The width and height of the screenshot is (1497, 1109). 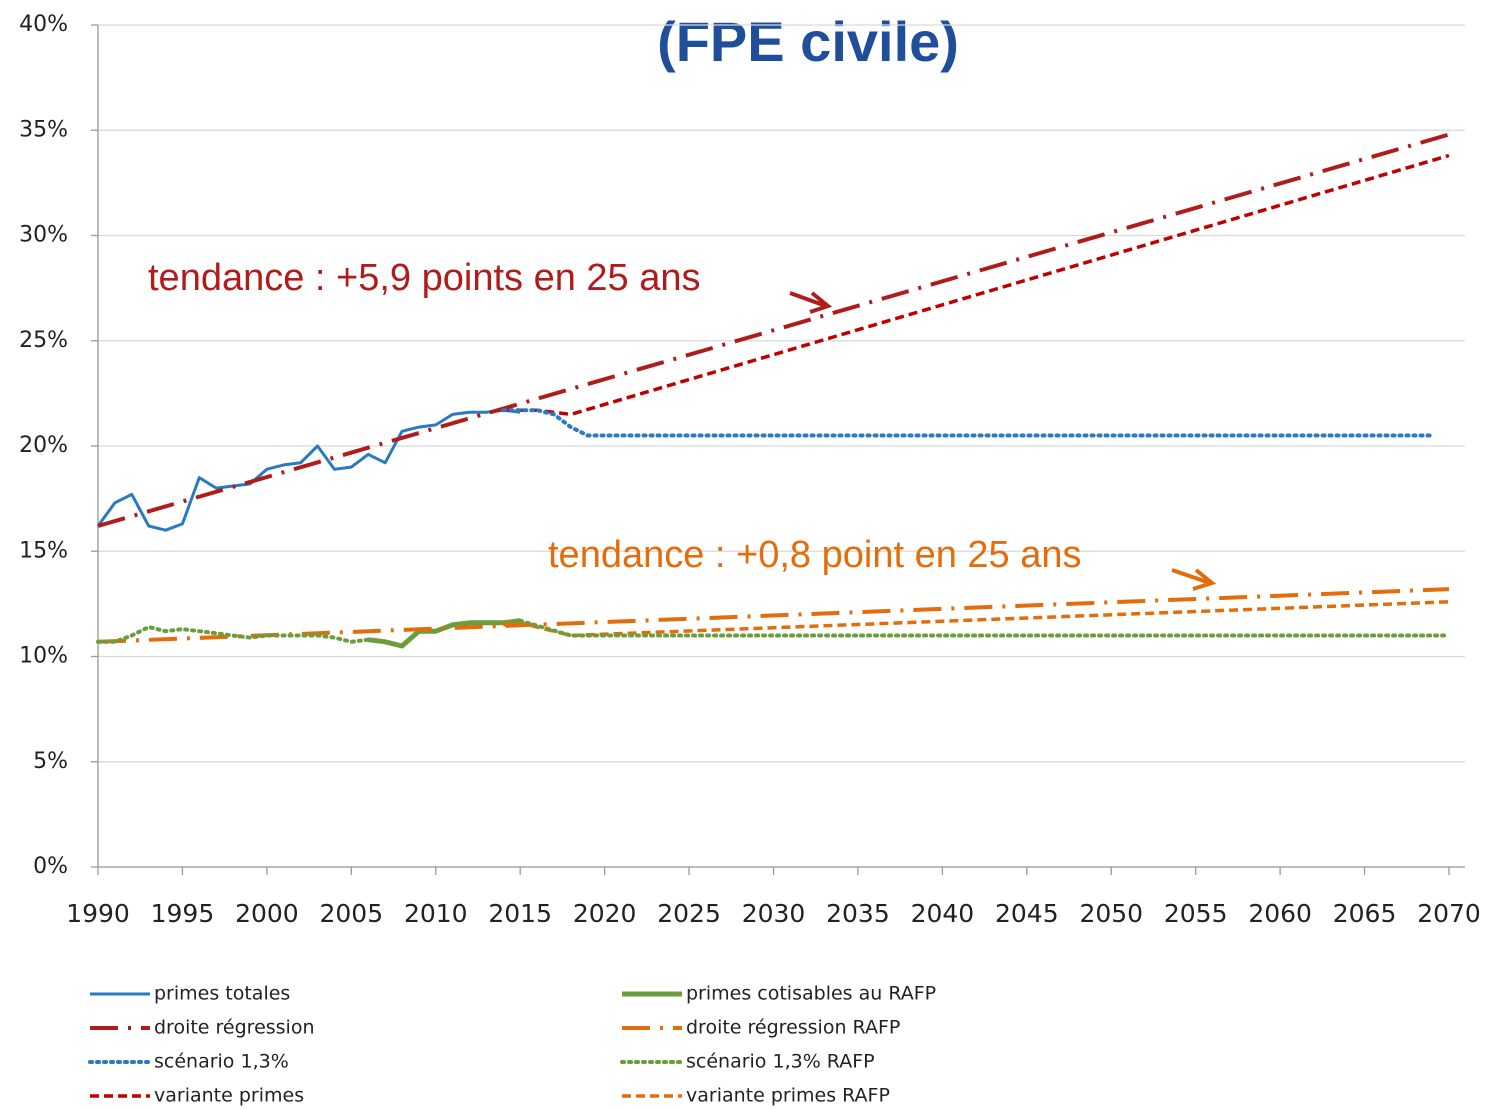 I want to click on x-tick-label: 2010, so click(x=436, y=913).